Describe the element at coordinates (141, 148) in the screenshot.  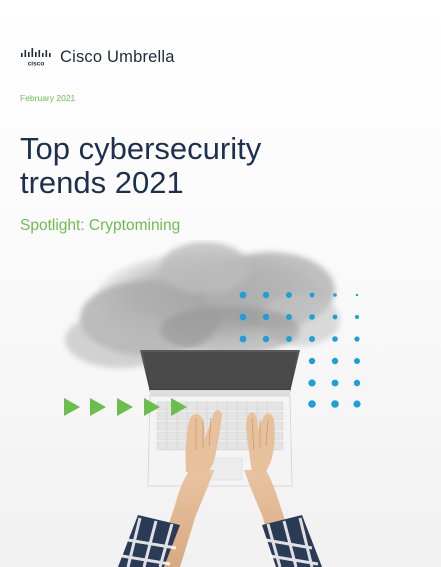
I see `cover-title-line-1: Top cybersecurity` at that location.